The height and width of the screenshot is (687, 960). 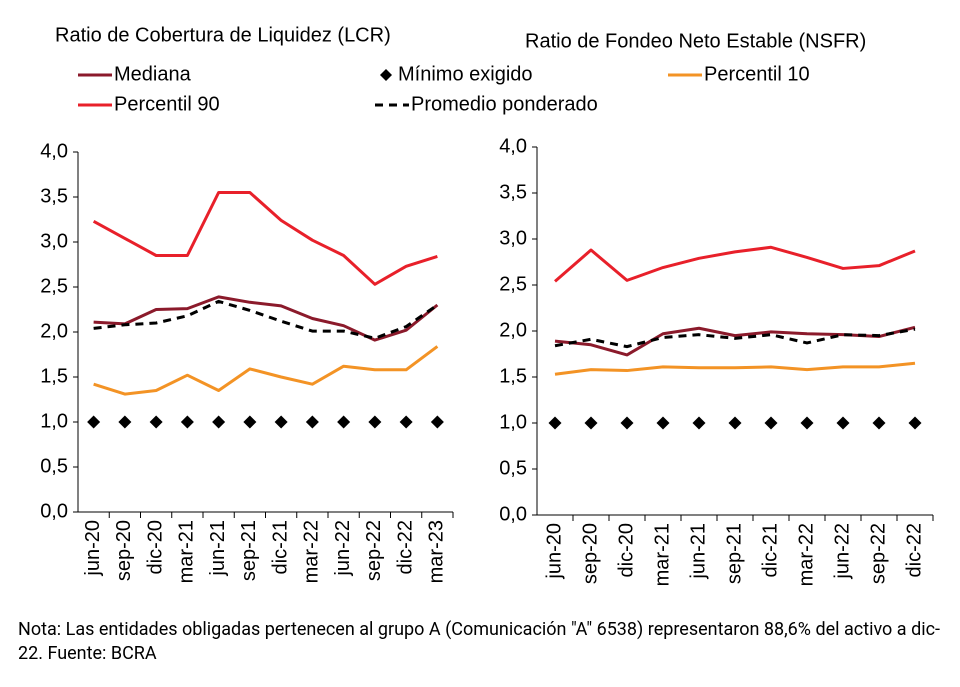 I want to click on legend-label: Mínimo exigido, so click(x=465, y=74).